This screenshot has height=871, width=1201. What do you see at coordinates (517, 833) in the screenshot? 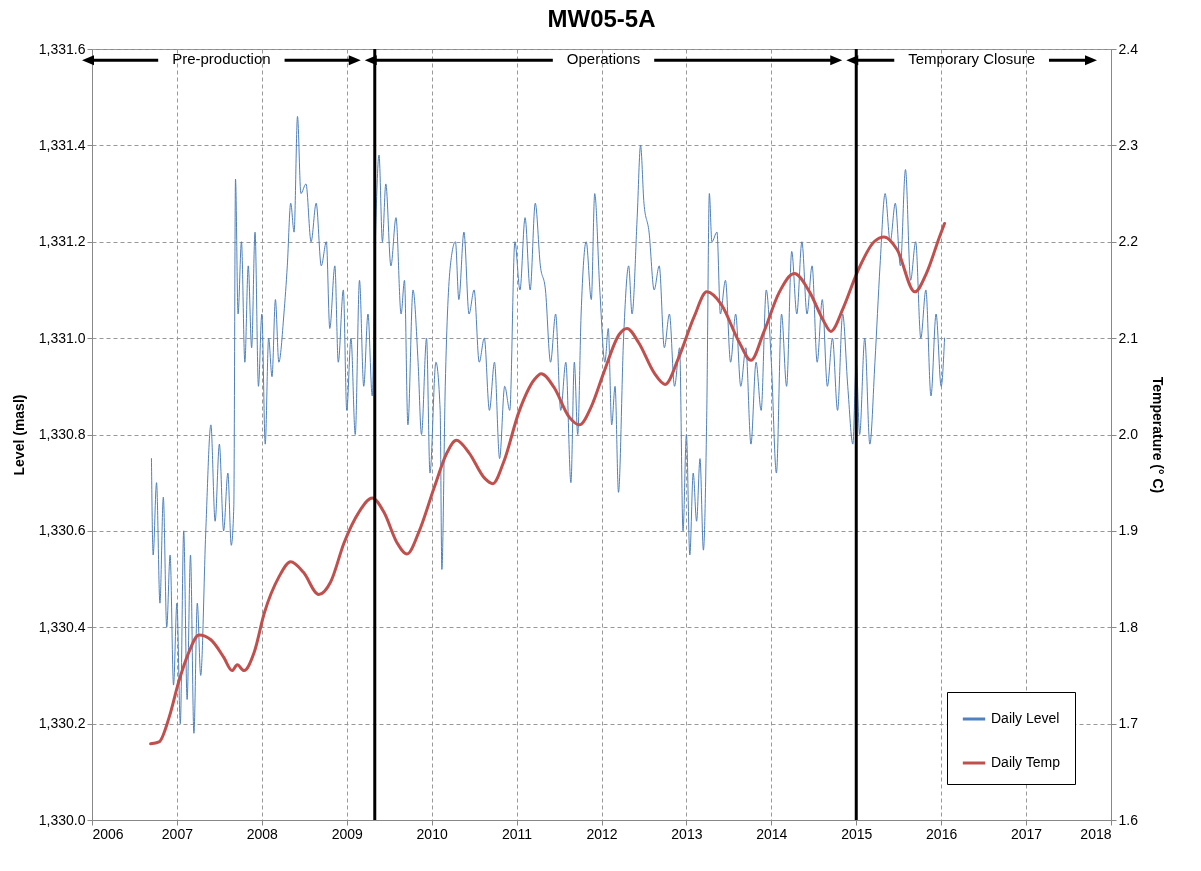
I see `x-tick-label: 2011` at bounding box center [517, 833].